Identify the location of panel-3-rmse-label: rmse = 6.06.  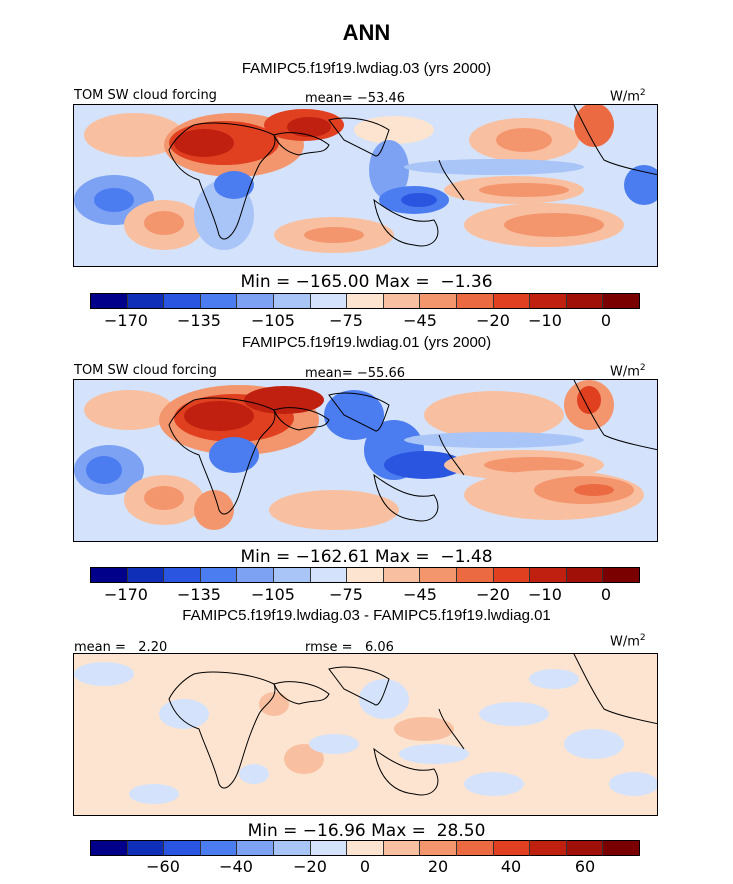
(349, 647).